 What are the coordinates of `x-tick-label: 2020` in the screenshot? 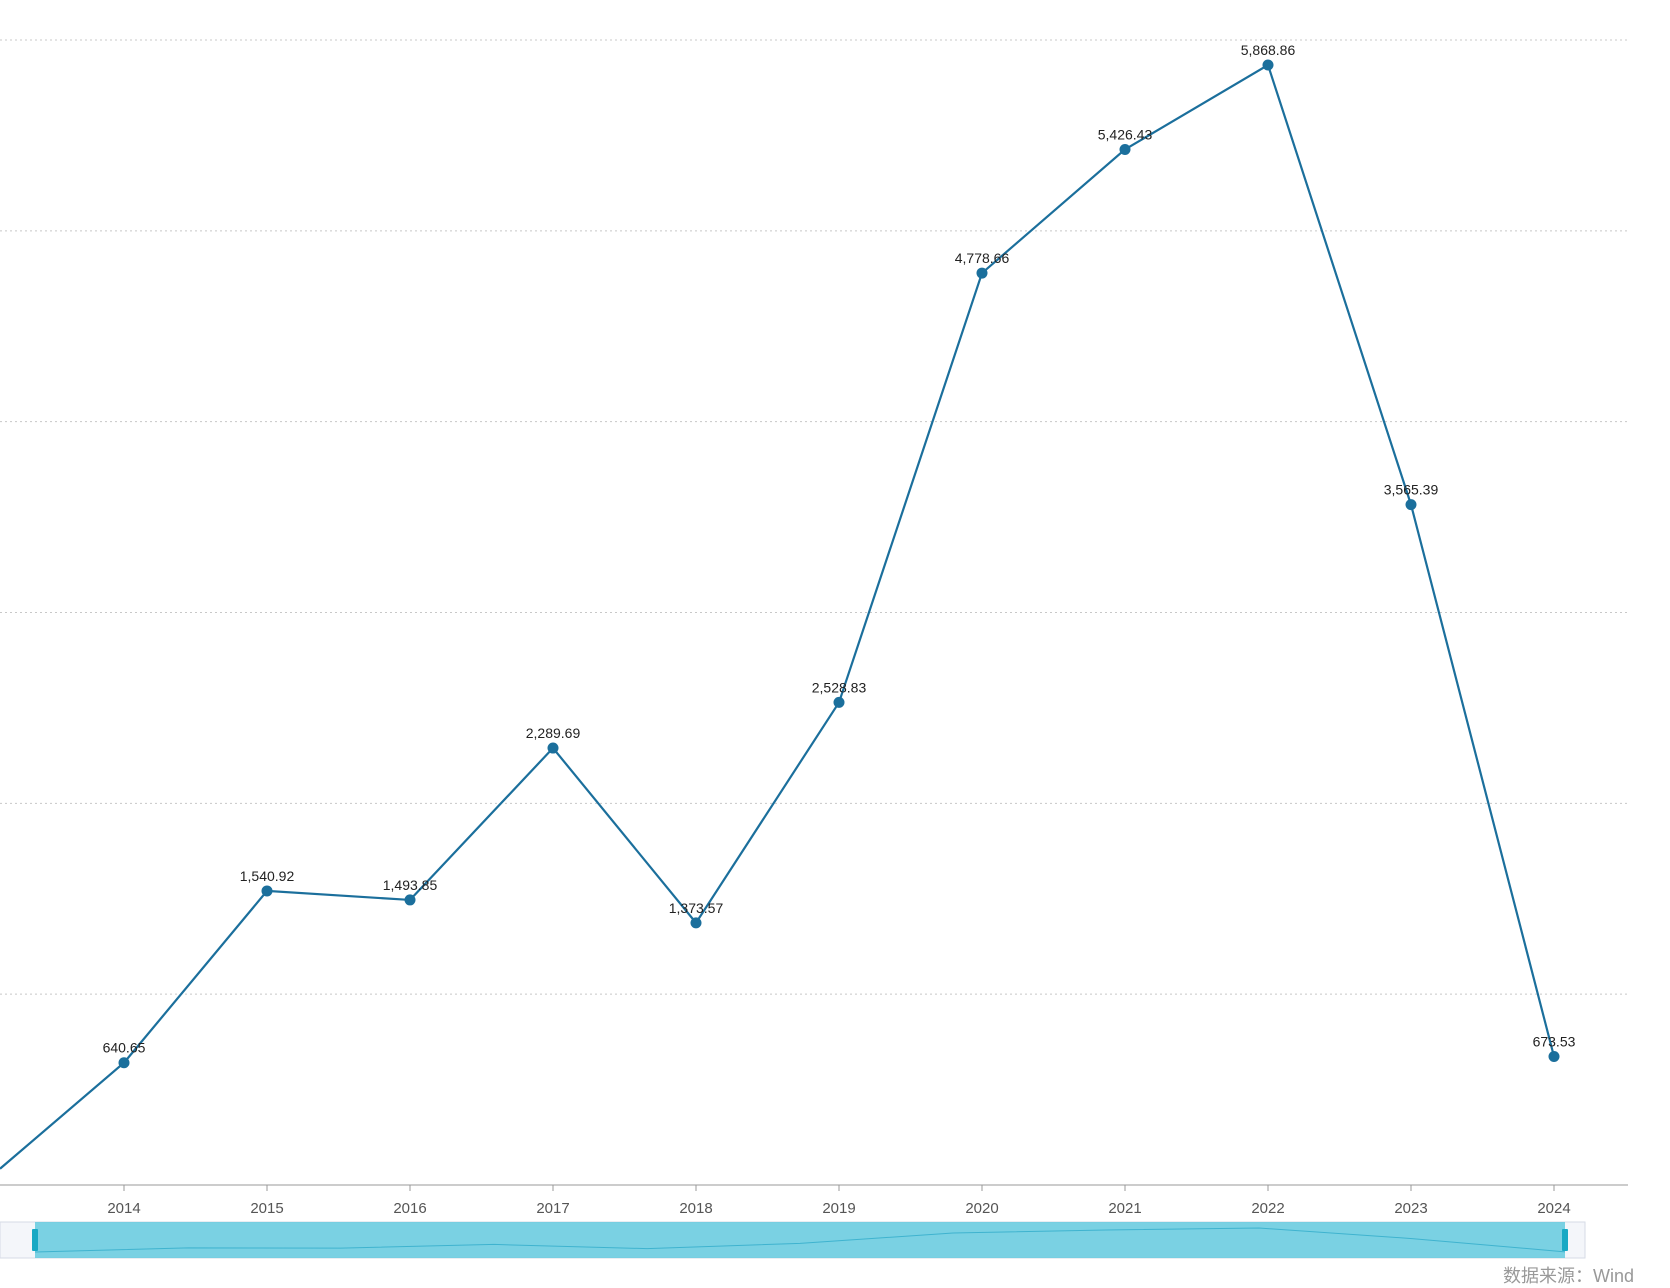 It's located at (981, 1208).